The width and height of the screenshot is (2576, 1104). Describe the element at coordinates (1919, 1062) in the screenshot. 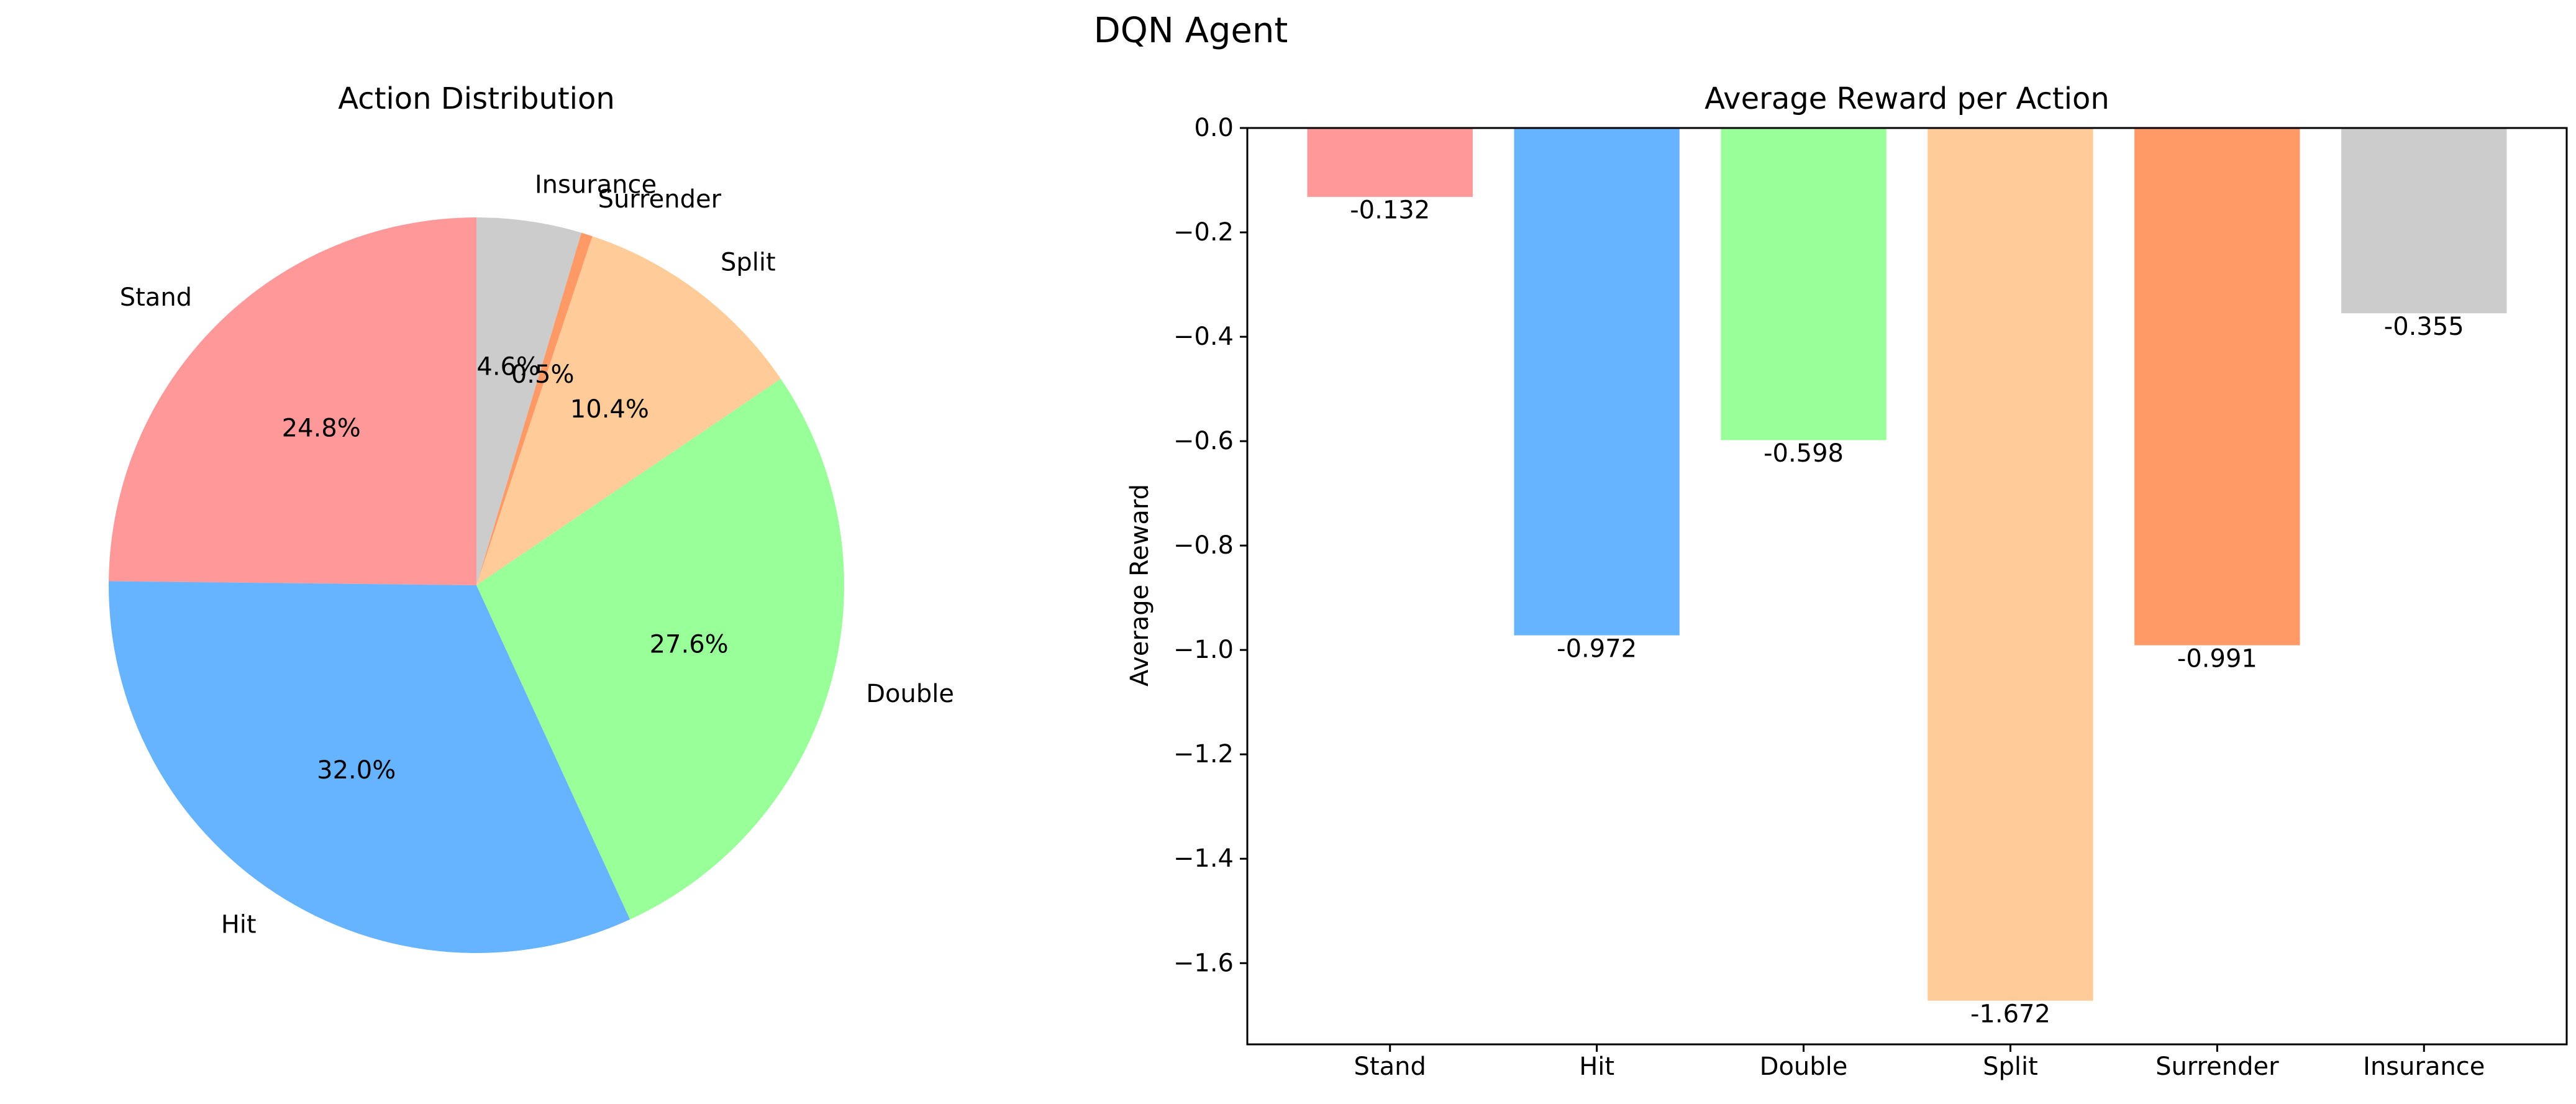

I see `x-axis-ticks: Stand Hit Double Split Surrender Insurance` at that location.